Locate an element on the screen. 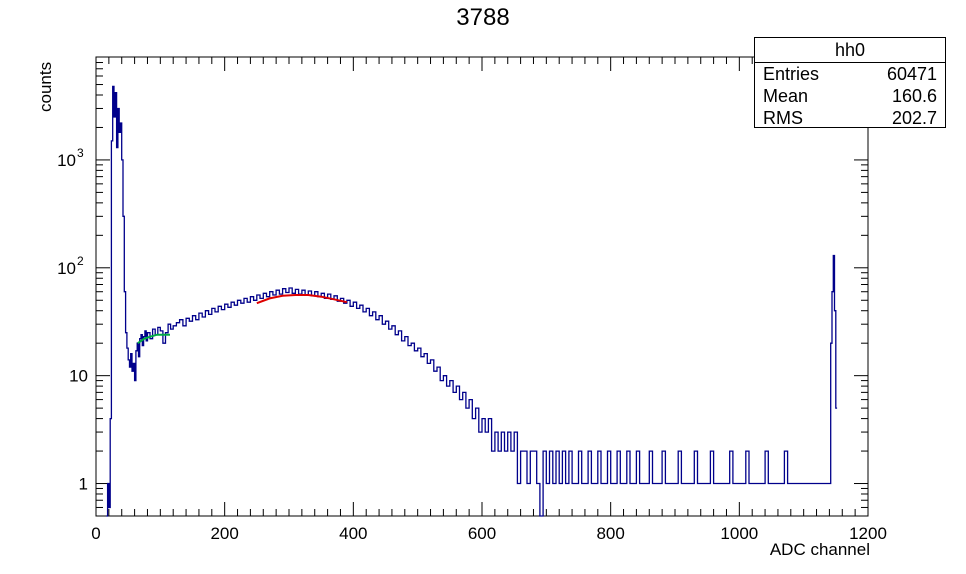  stats-row-entries: Entries 60471 is located at coordinates (850, 74).